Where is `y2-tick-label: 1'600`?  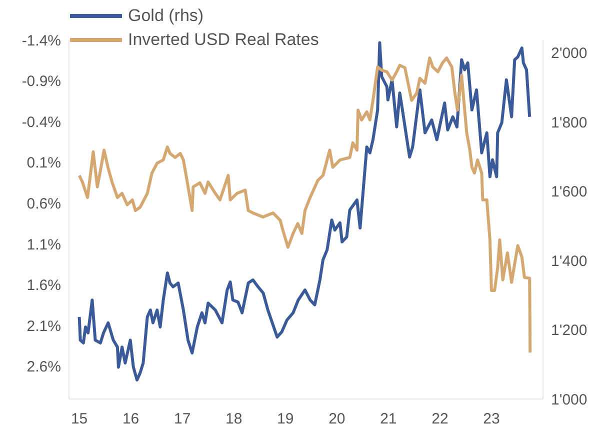 y2-tick-label: 1'600 is located at coordinates (569, 192).